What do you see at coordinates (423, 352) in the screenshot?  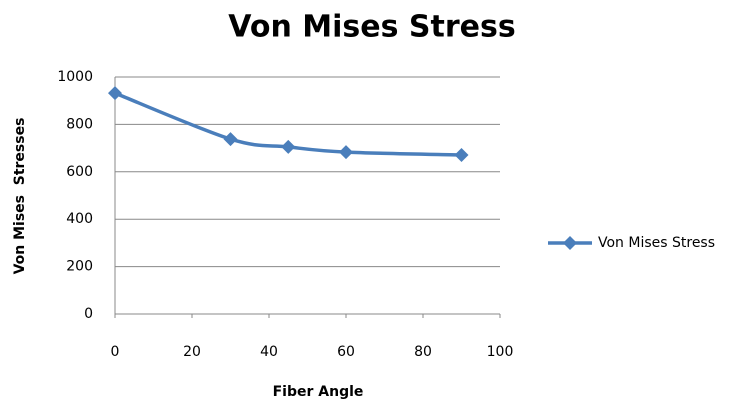 I see `x-tick-label: 80` at bounding box center [423, 352].